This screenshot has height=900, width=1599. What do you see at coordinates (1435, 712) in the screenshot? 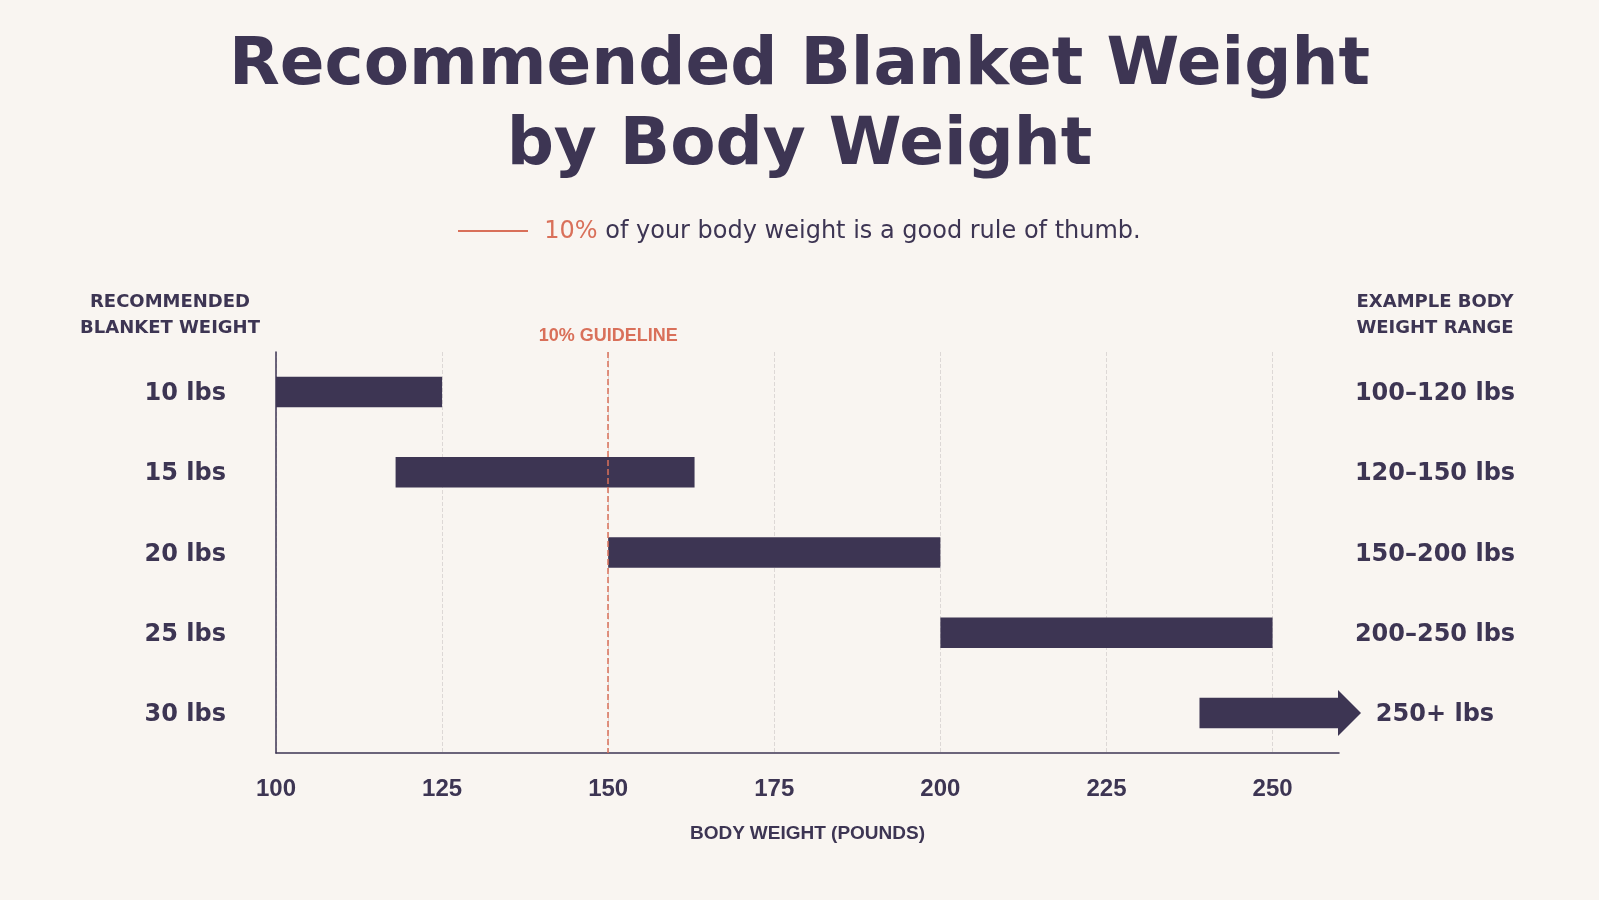
I see `y2-tick-label: 250+ lbs` at bounding box center [1435, 712].